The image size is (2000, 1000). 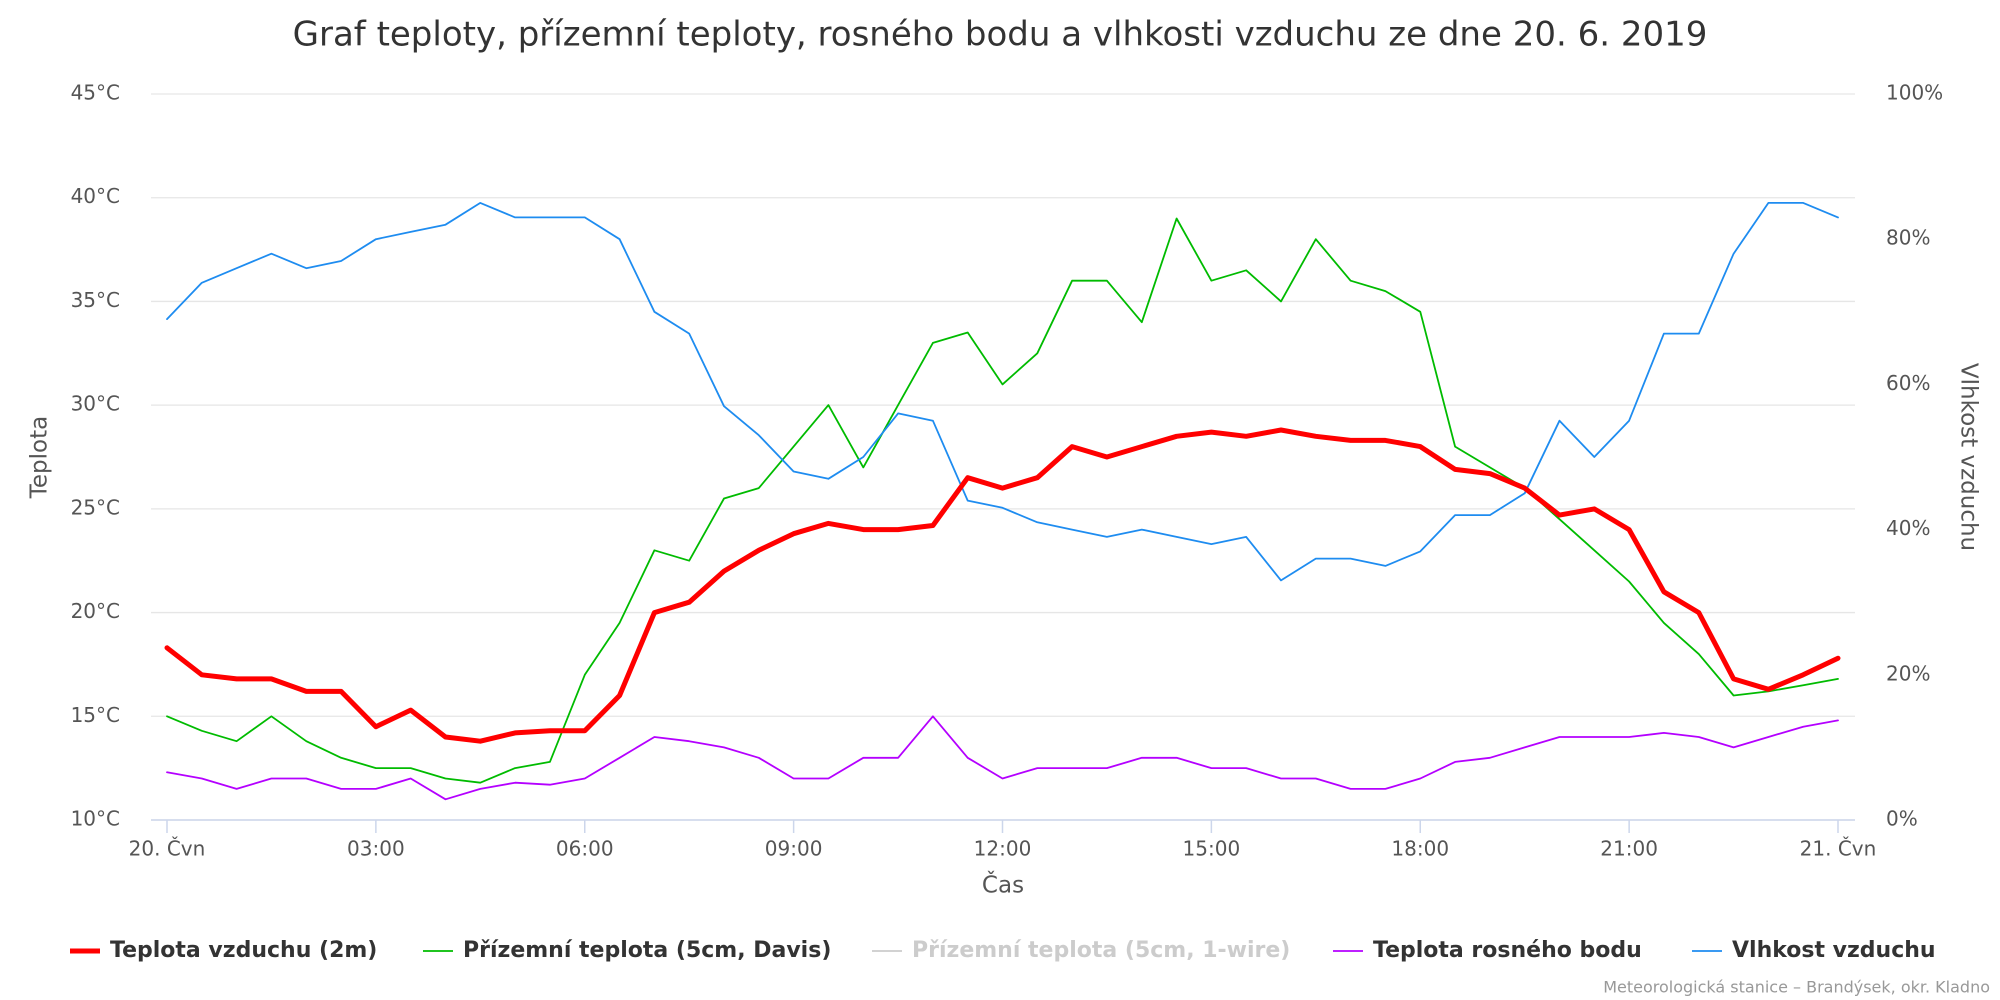 What do you see at coordinates (1101, 950) in the screenshot?
I see `legend-label: Přízemní teplota (5cm, 1-wire)` at bounding box center [1101, 950].